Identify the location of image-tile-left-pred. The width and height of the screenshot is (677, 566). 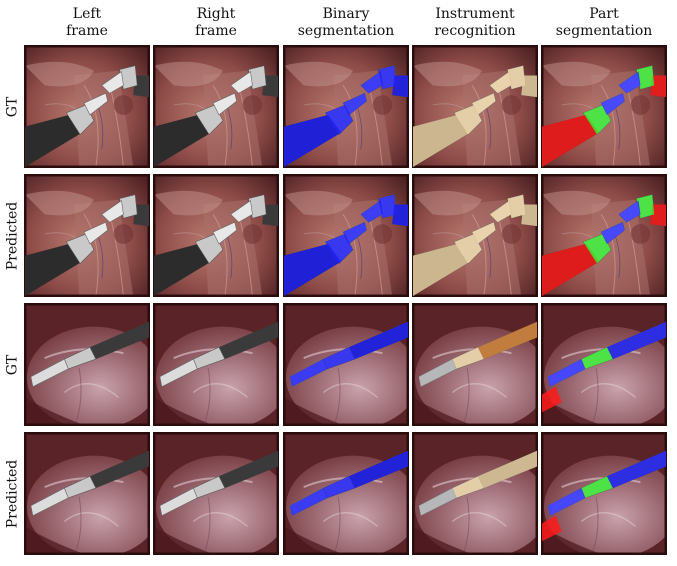
(87, 235).